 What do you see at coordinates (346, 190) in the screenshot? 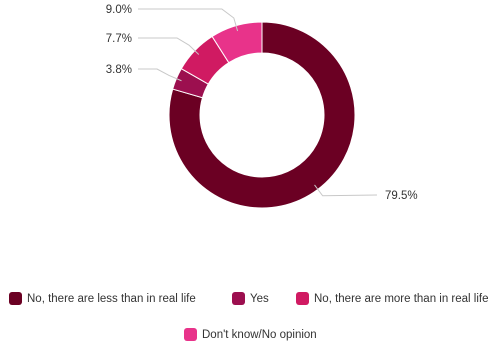
I see `leader-line-less` at bounding box center [346, 190].